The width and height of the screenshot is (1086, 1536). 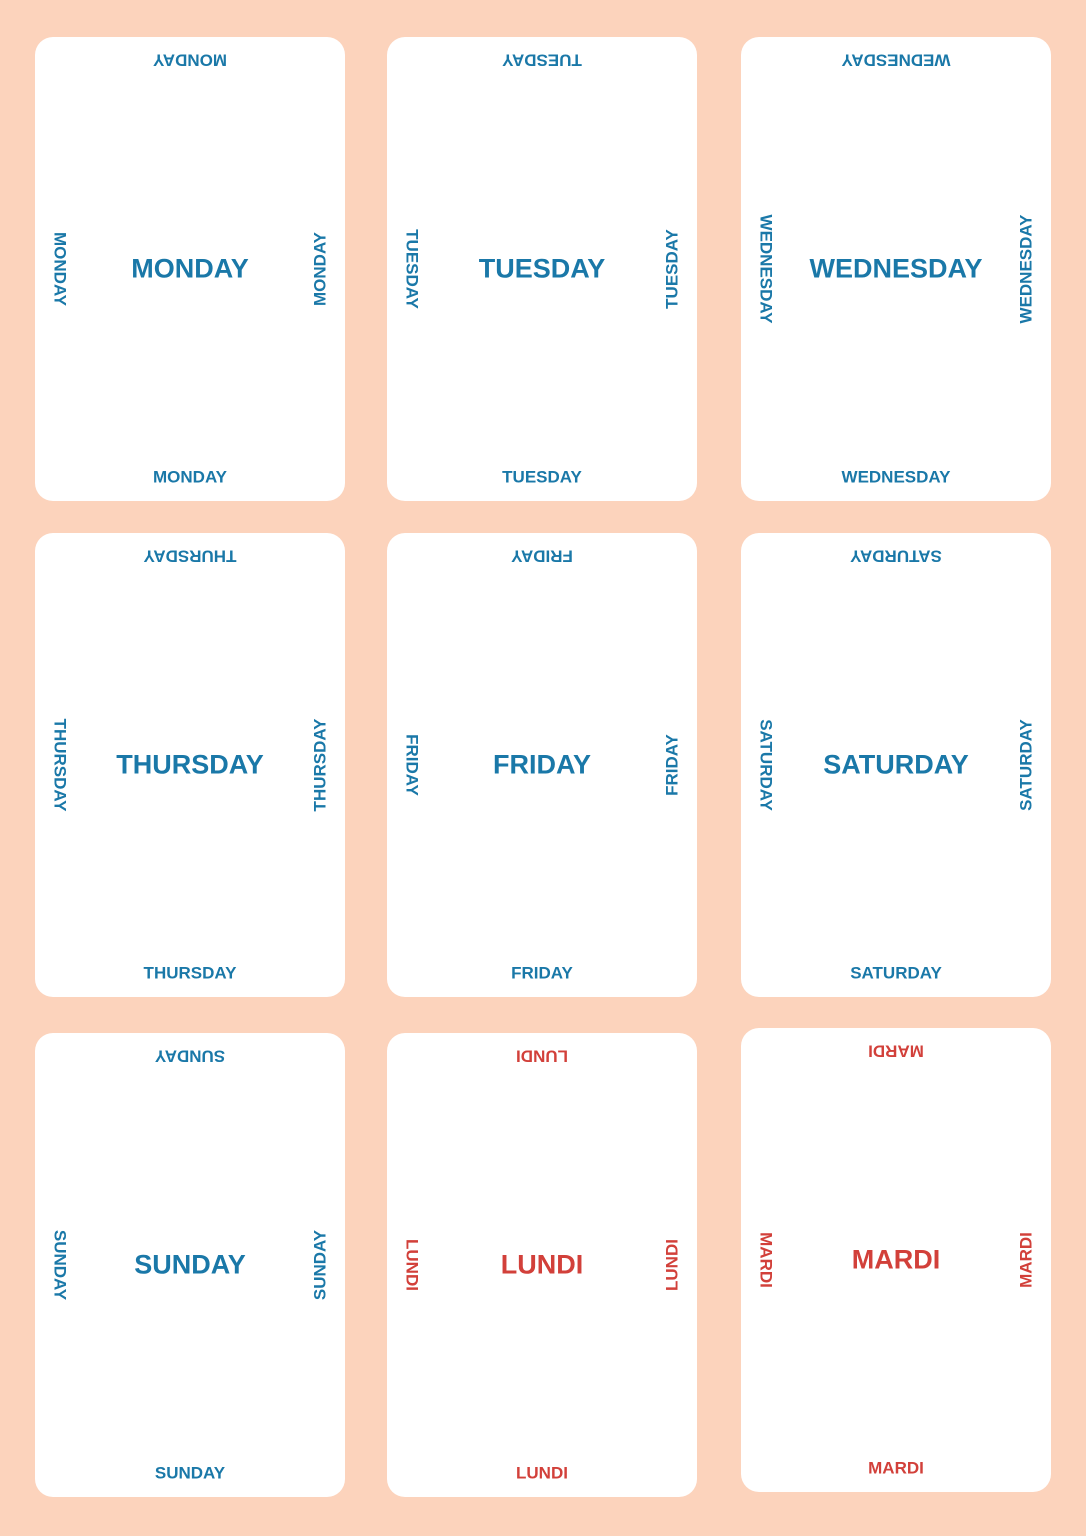 What do you see at coordinates (896, 973) in the screenshot?
I see `card-label-bottom: SATURDAY` at bounding box center [896, 973].